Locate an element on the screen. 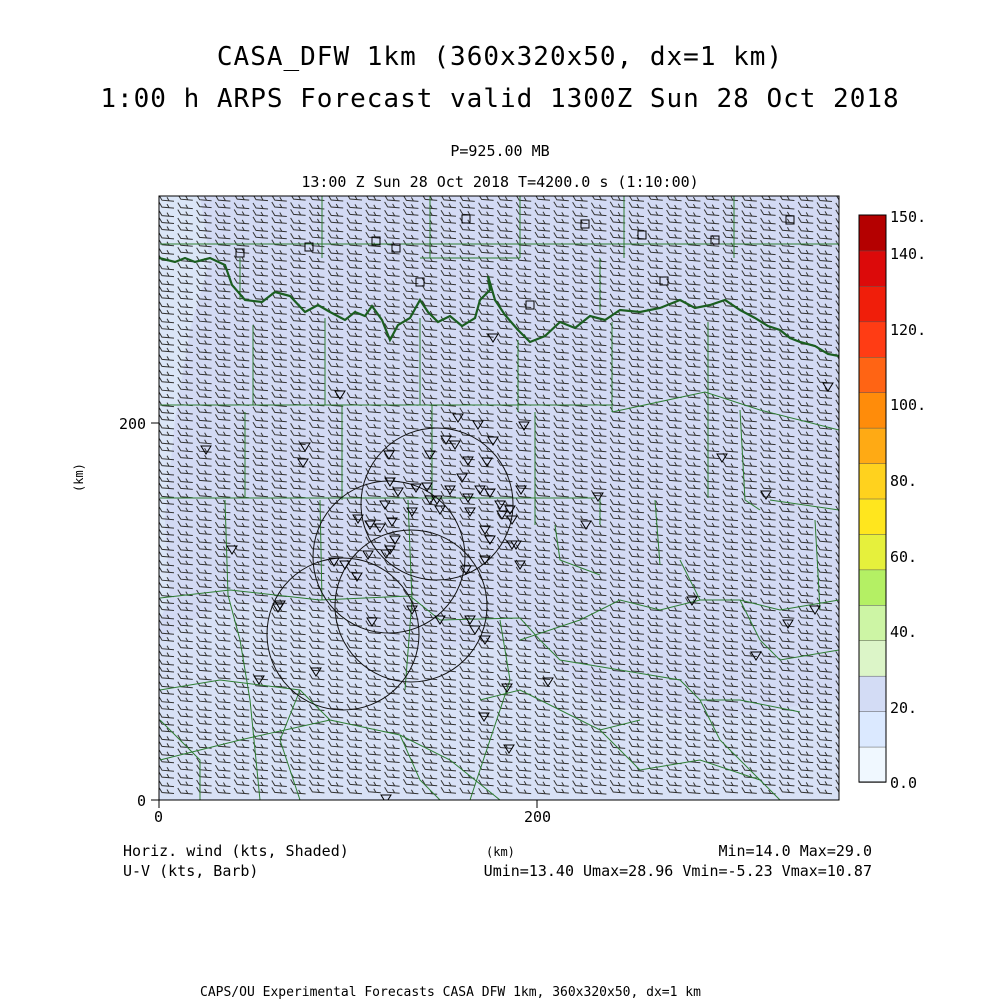  y-tick-0: 0 is located at coordinates (142, 801).